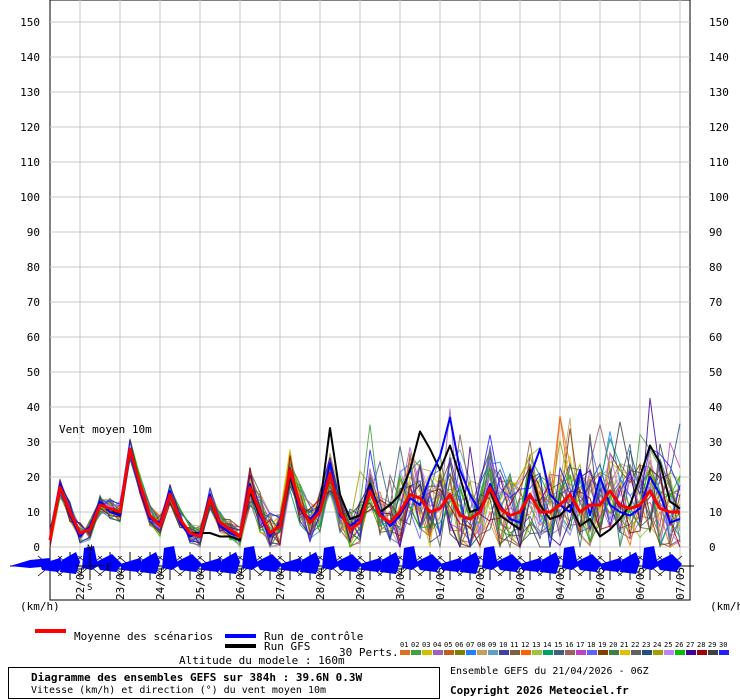 The image size is (740, 700). Describe the element at coordinates (549, 671) in the screenshot. I see `run-info: Ensemble GEFS du 21/04/2026 - 06Z` at that location.